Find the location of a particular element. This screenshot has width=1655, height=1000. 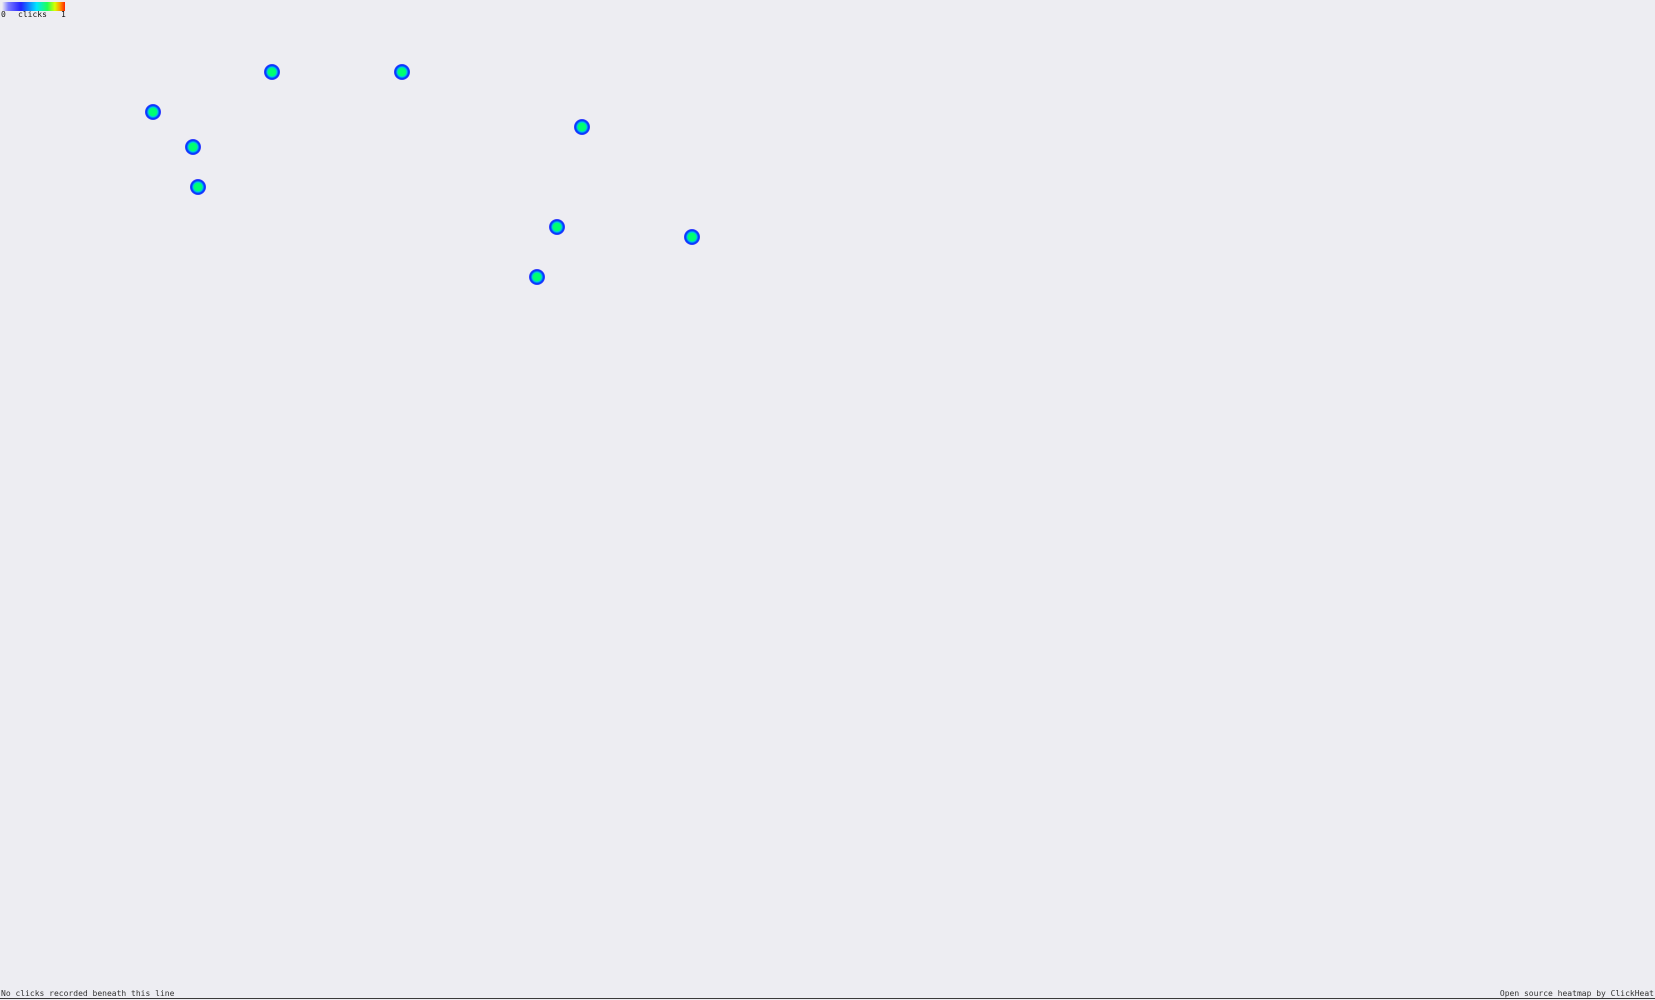

heatmap-legend: 0 clicks 1 is located at coordinates (33, 10).